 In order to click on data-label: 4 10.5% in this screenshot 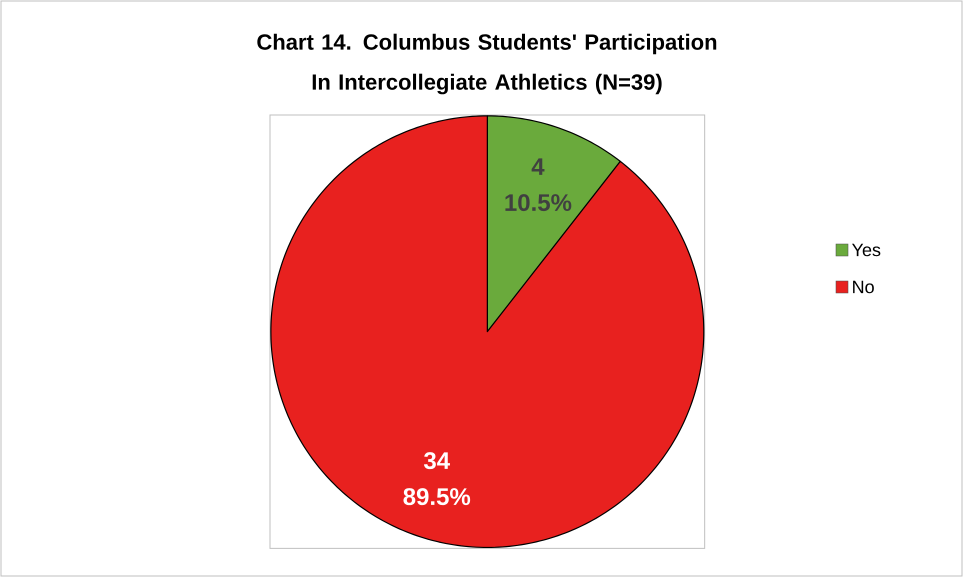, I will do `click(538, 185)`.